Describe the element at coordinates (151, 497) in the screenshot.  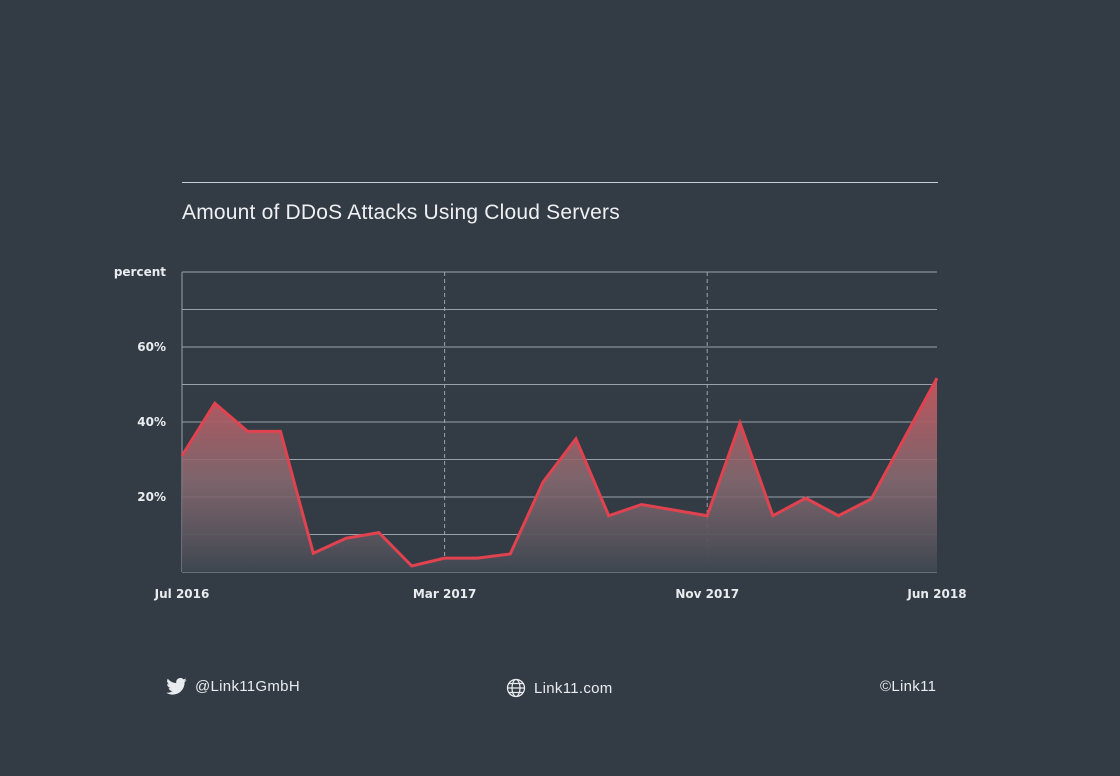
I see `y-tick-label: 20%` at that location.